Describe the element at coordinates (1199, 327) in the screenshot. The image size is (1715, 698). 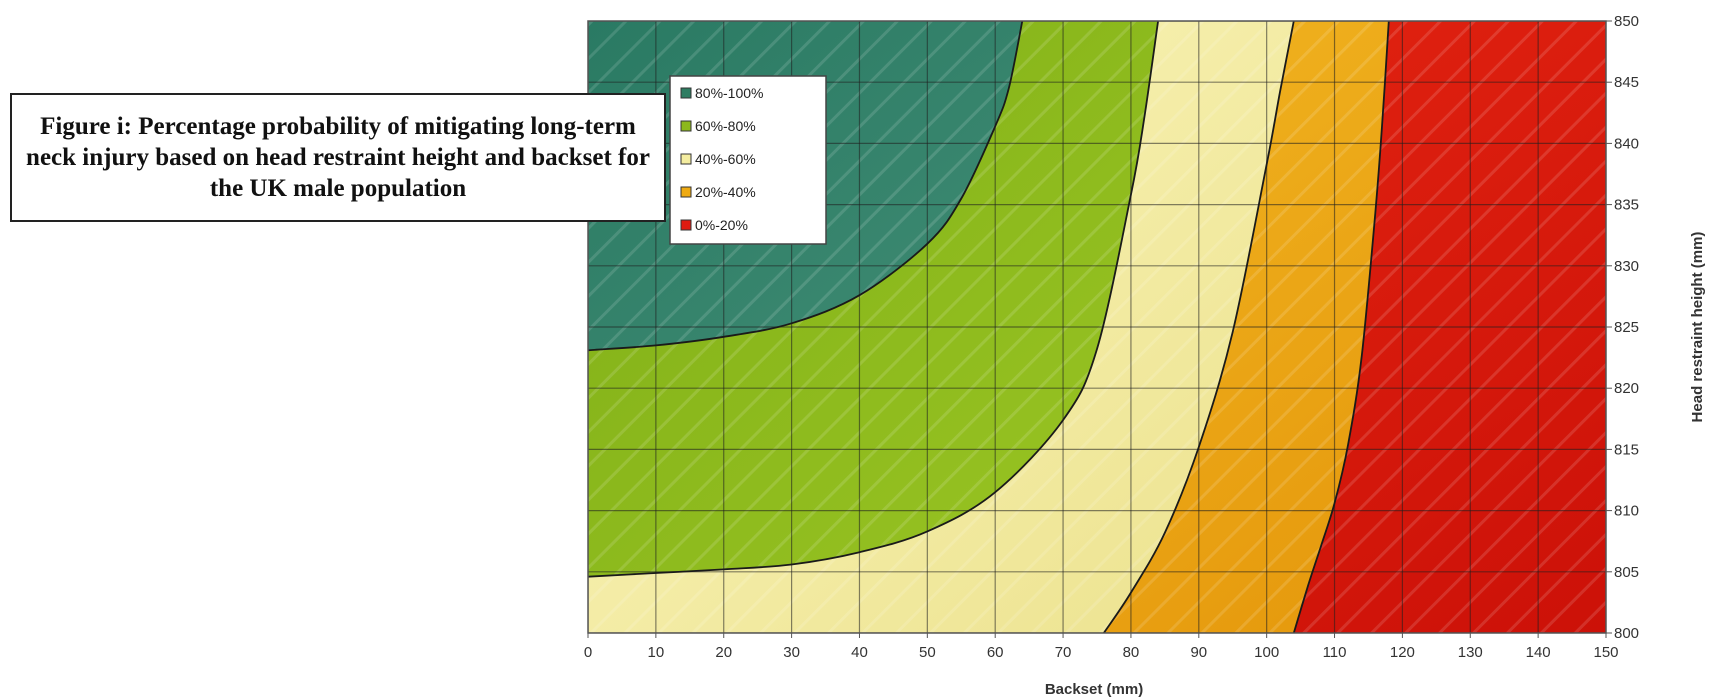
I see `contour-line-40pct` at that location.